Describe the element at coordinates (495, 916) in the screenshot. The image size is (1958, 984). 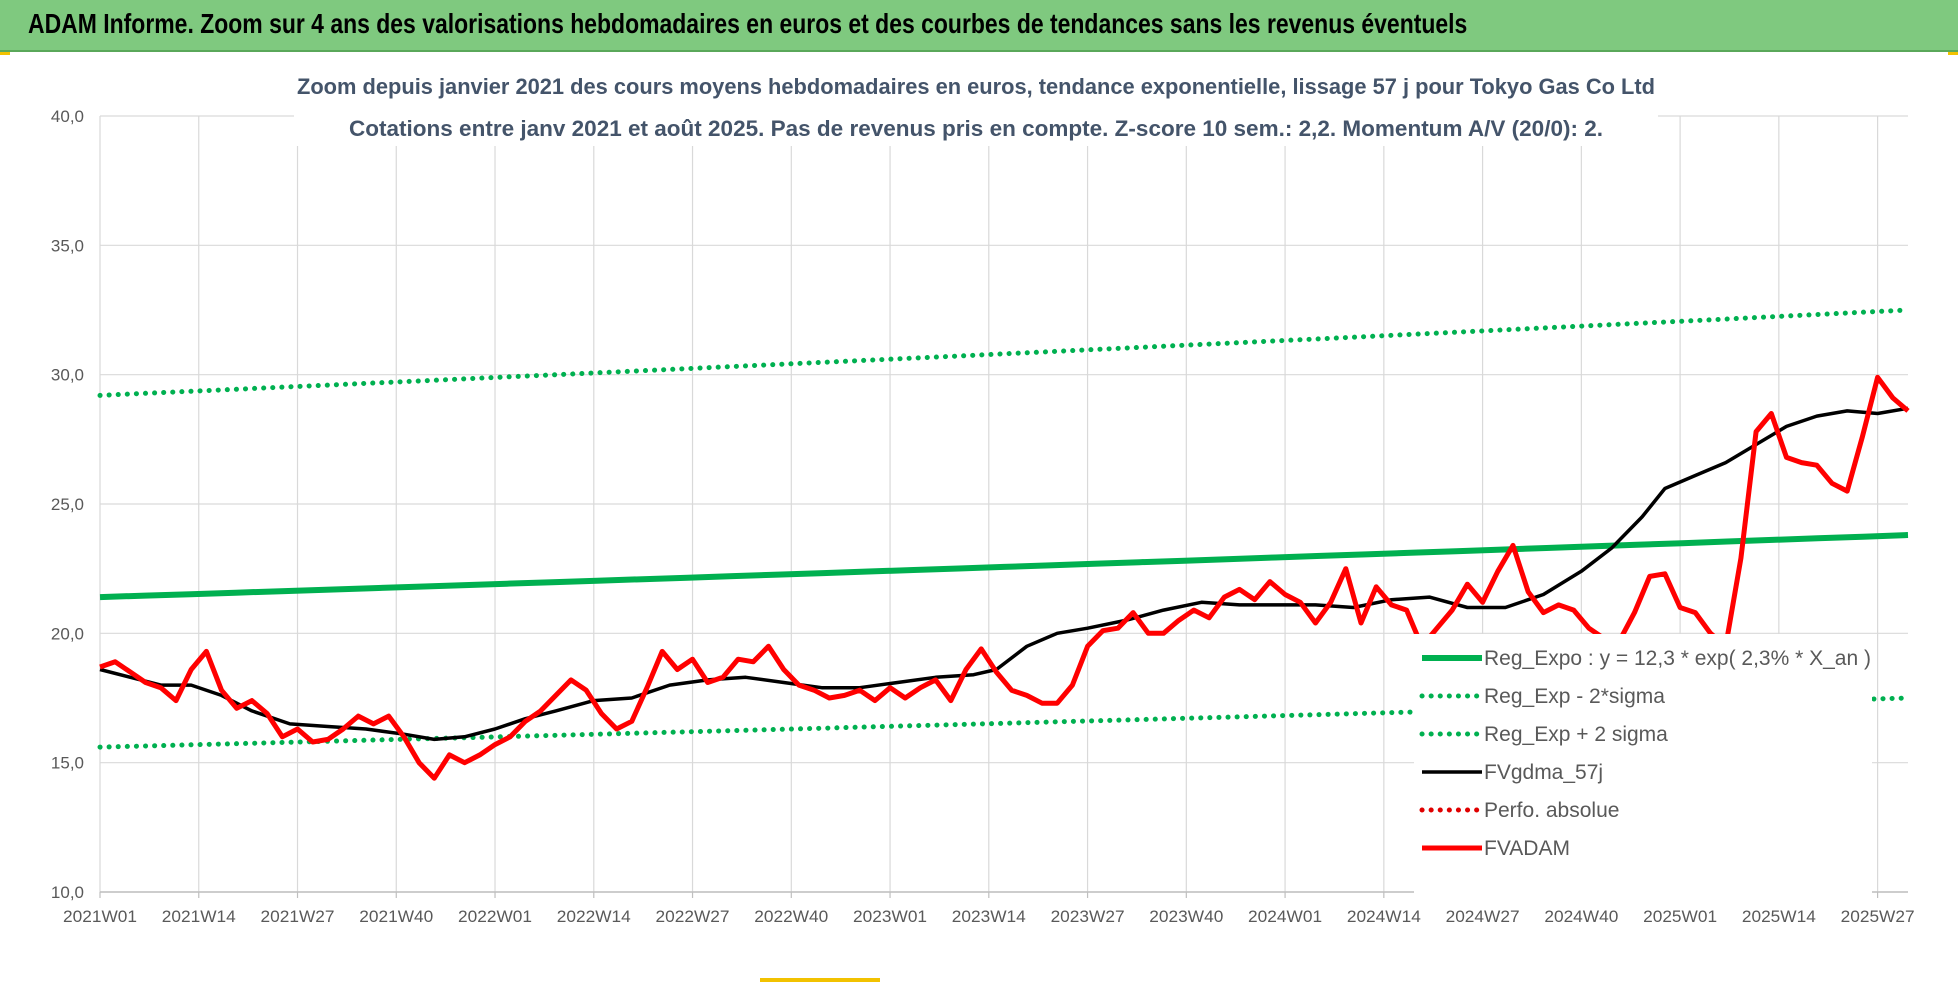
I see `x-tick-label: 2022W01` at that location.